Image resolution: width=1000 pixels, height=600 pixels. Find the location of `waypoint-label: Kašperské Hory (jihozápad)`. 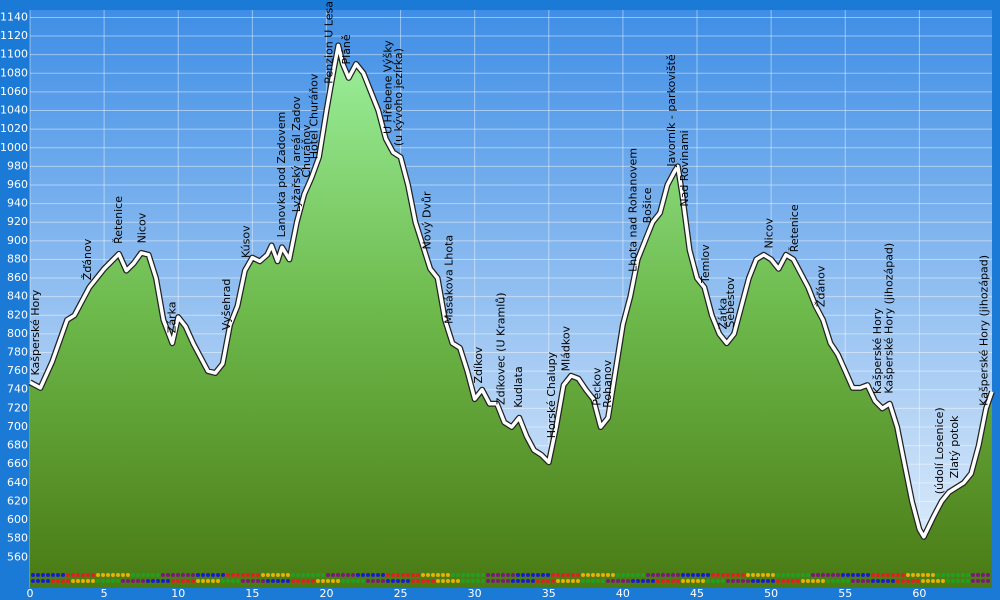

waypoint-label: Kašperské Hory (jihozápad) is located at coordinates (889, 318).